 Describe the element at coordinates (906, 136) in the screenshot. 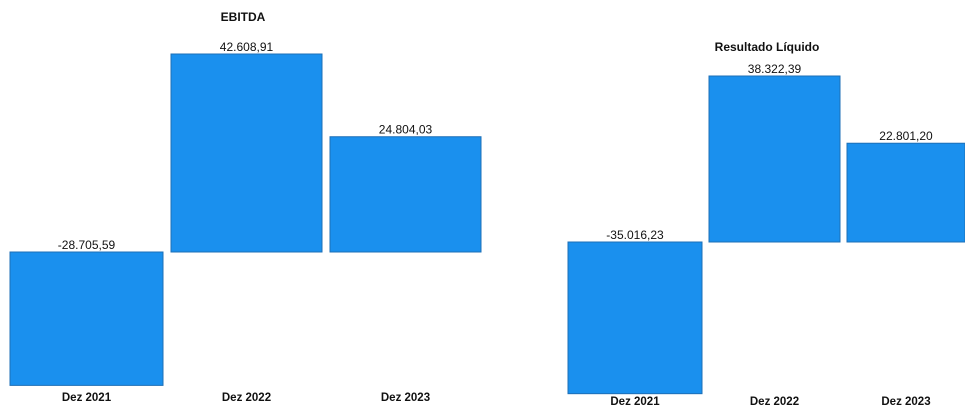

I see `data-label-dez-2023: 22.801,20` at that location.